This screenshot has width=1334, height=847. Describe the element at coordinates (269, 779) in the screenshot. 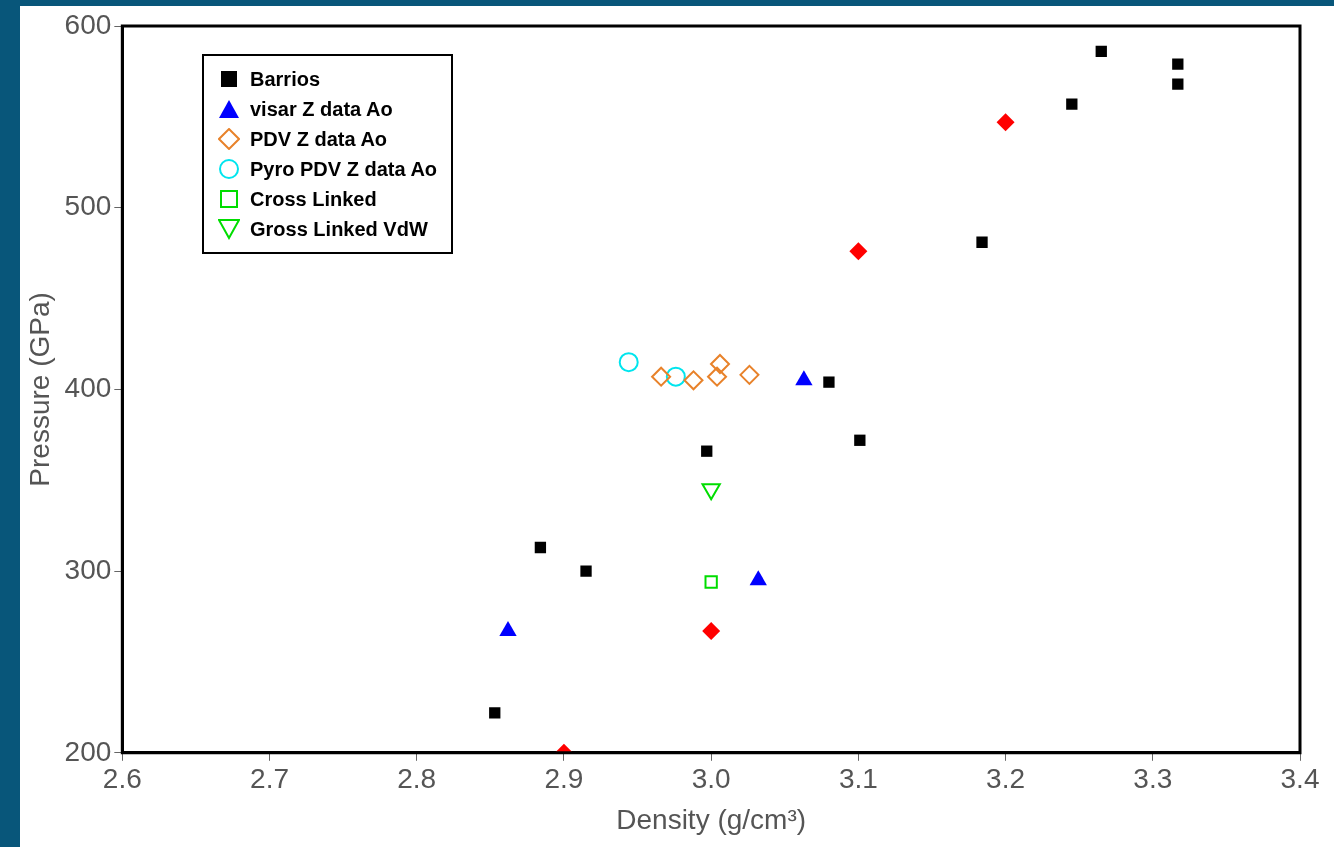

I see `x-tick-label: 2.7` at that location.